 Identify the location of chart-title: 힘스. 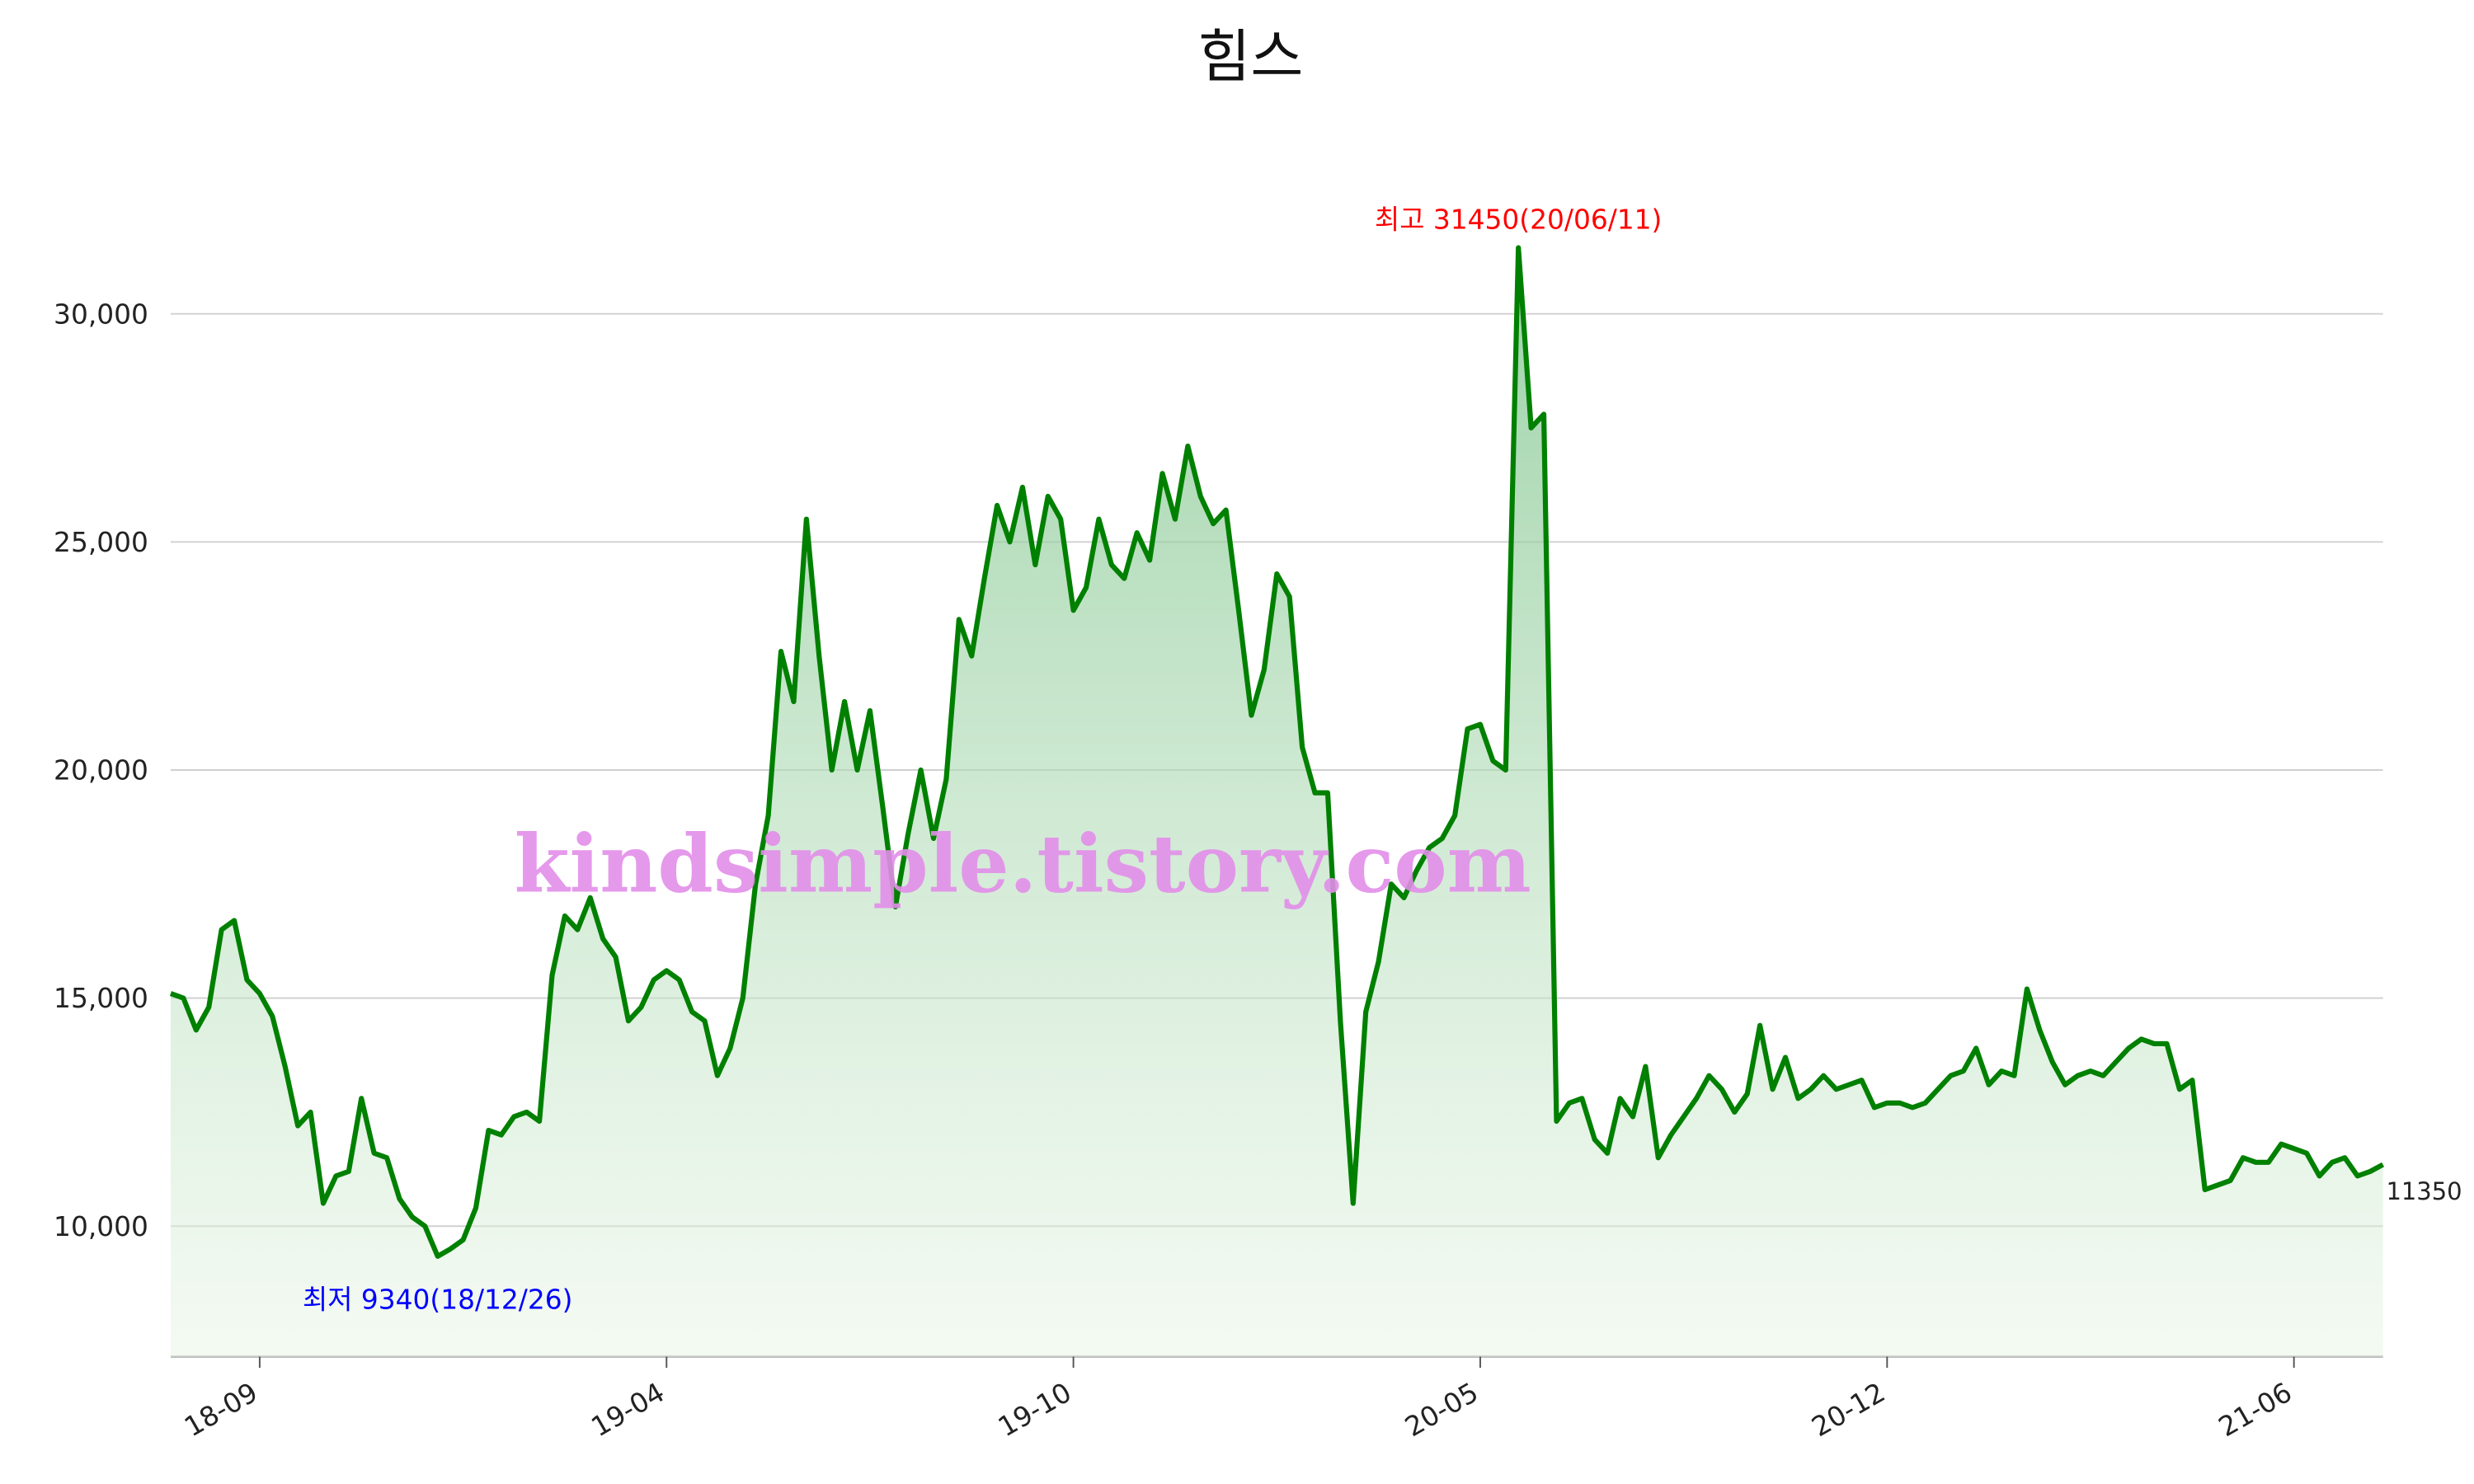
(1250, 58).